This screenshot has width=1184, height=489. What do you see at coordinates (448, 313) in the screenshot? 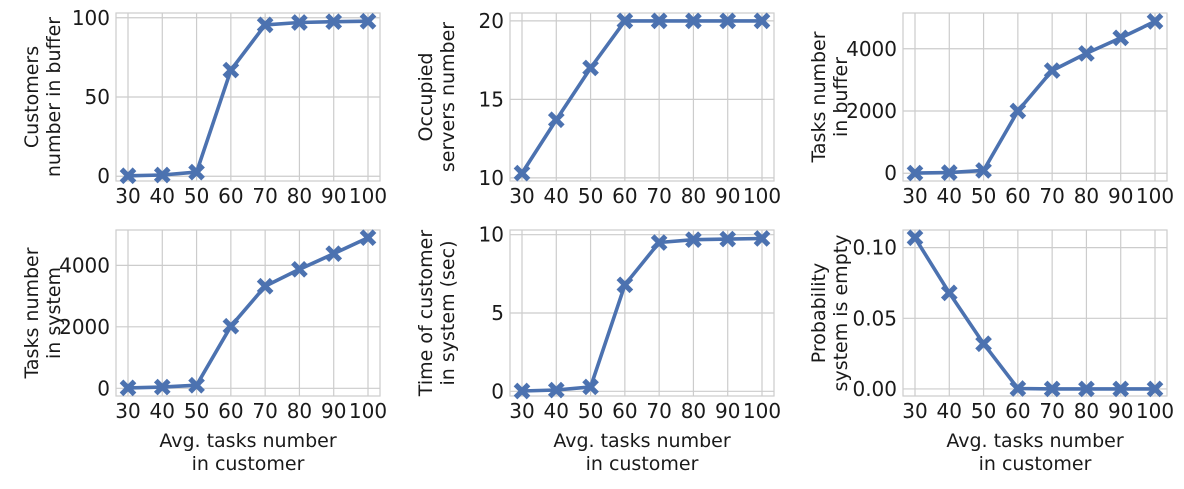
I see `y-axis-label-line: in system (sec)` at bounding box center [448, 313].